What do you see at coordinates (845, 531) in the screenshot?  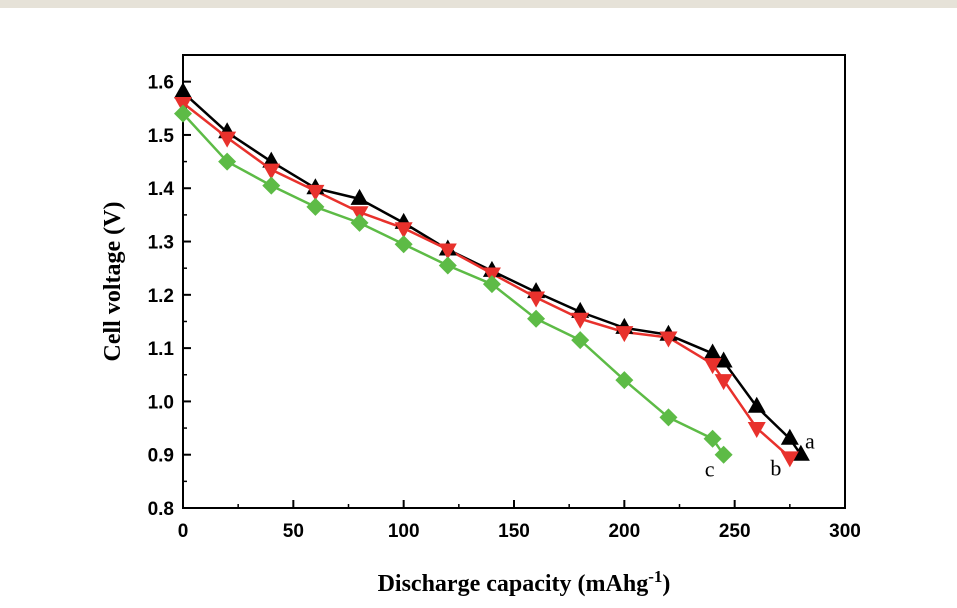 I see `x-tick-label: 300` at bounding box center [845, 531].